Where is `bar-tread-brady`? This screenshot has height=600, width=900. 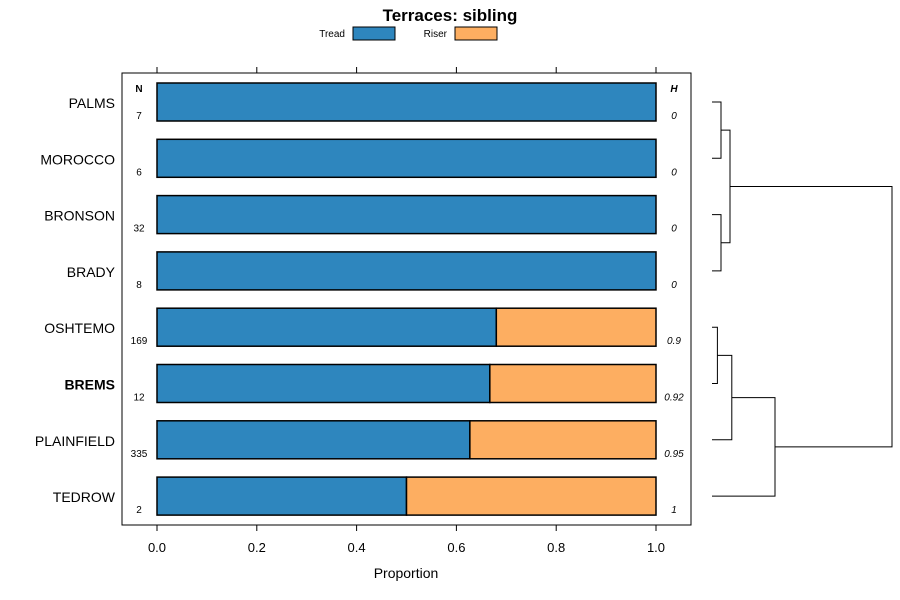
bar-tread-brady is located at coordinates (406, 271).